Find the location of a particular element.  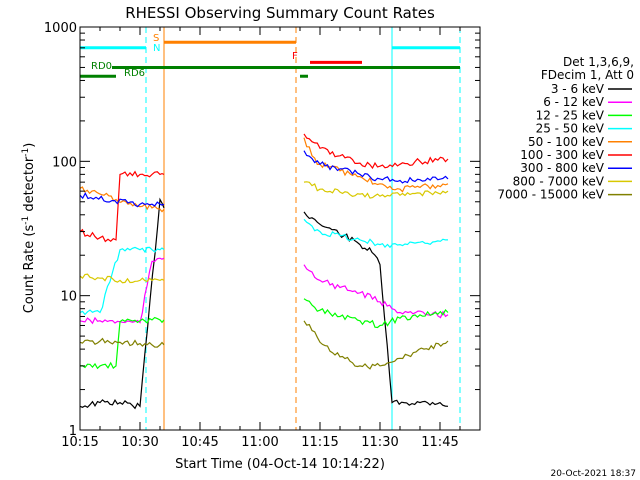

flag-label-5: RD6 is located at coordinates (134, 73).